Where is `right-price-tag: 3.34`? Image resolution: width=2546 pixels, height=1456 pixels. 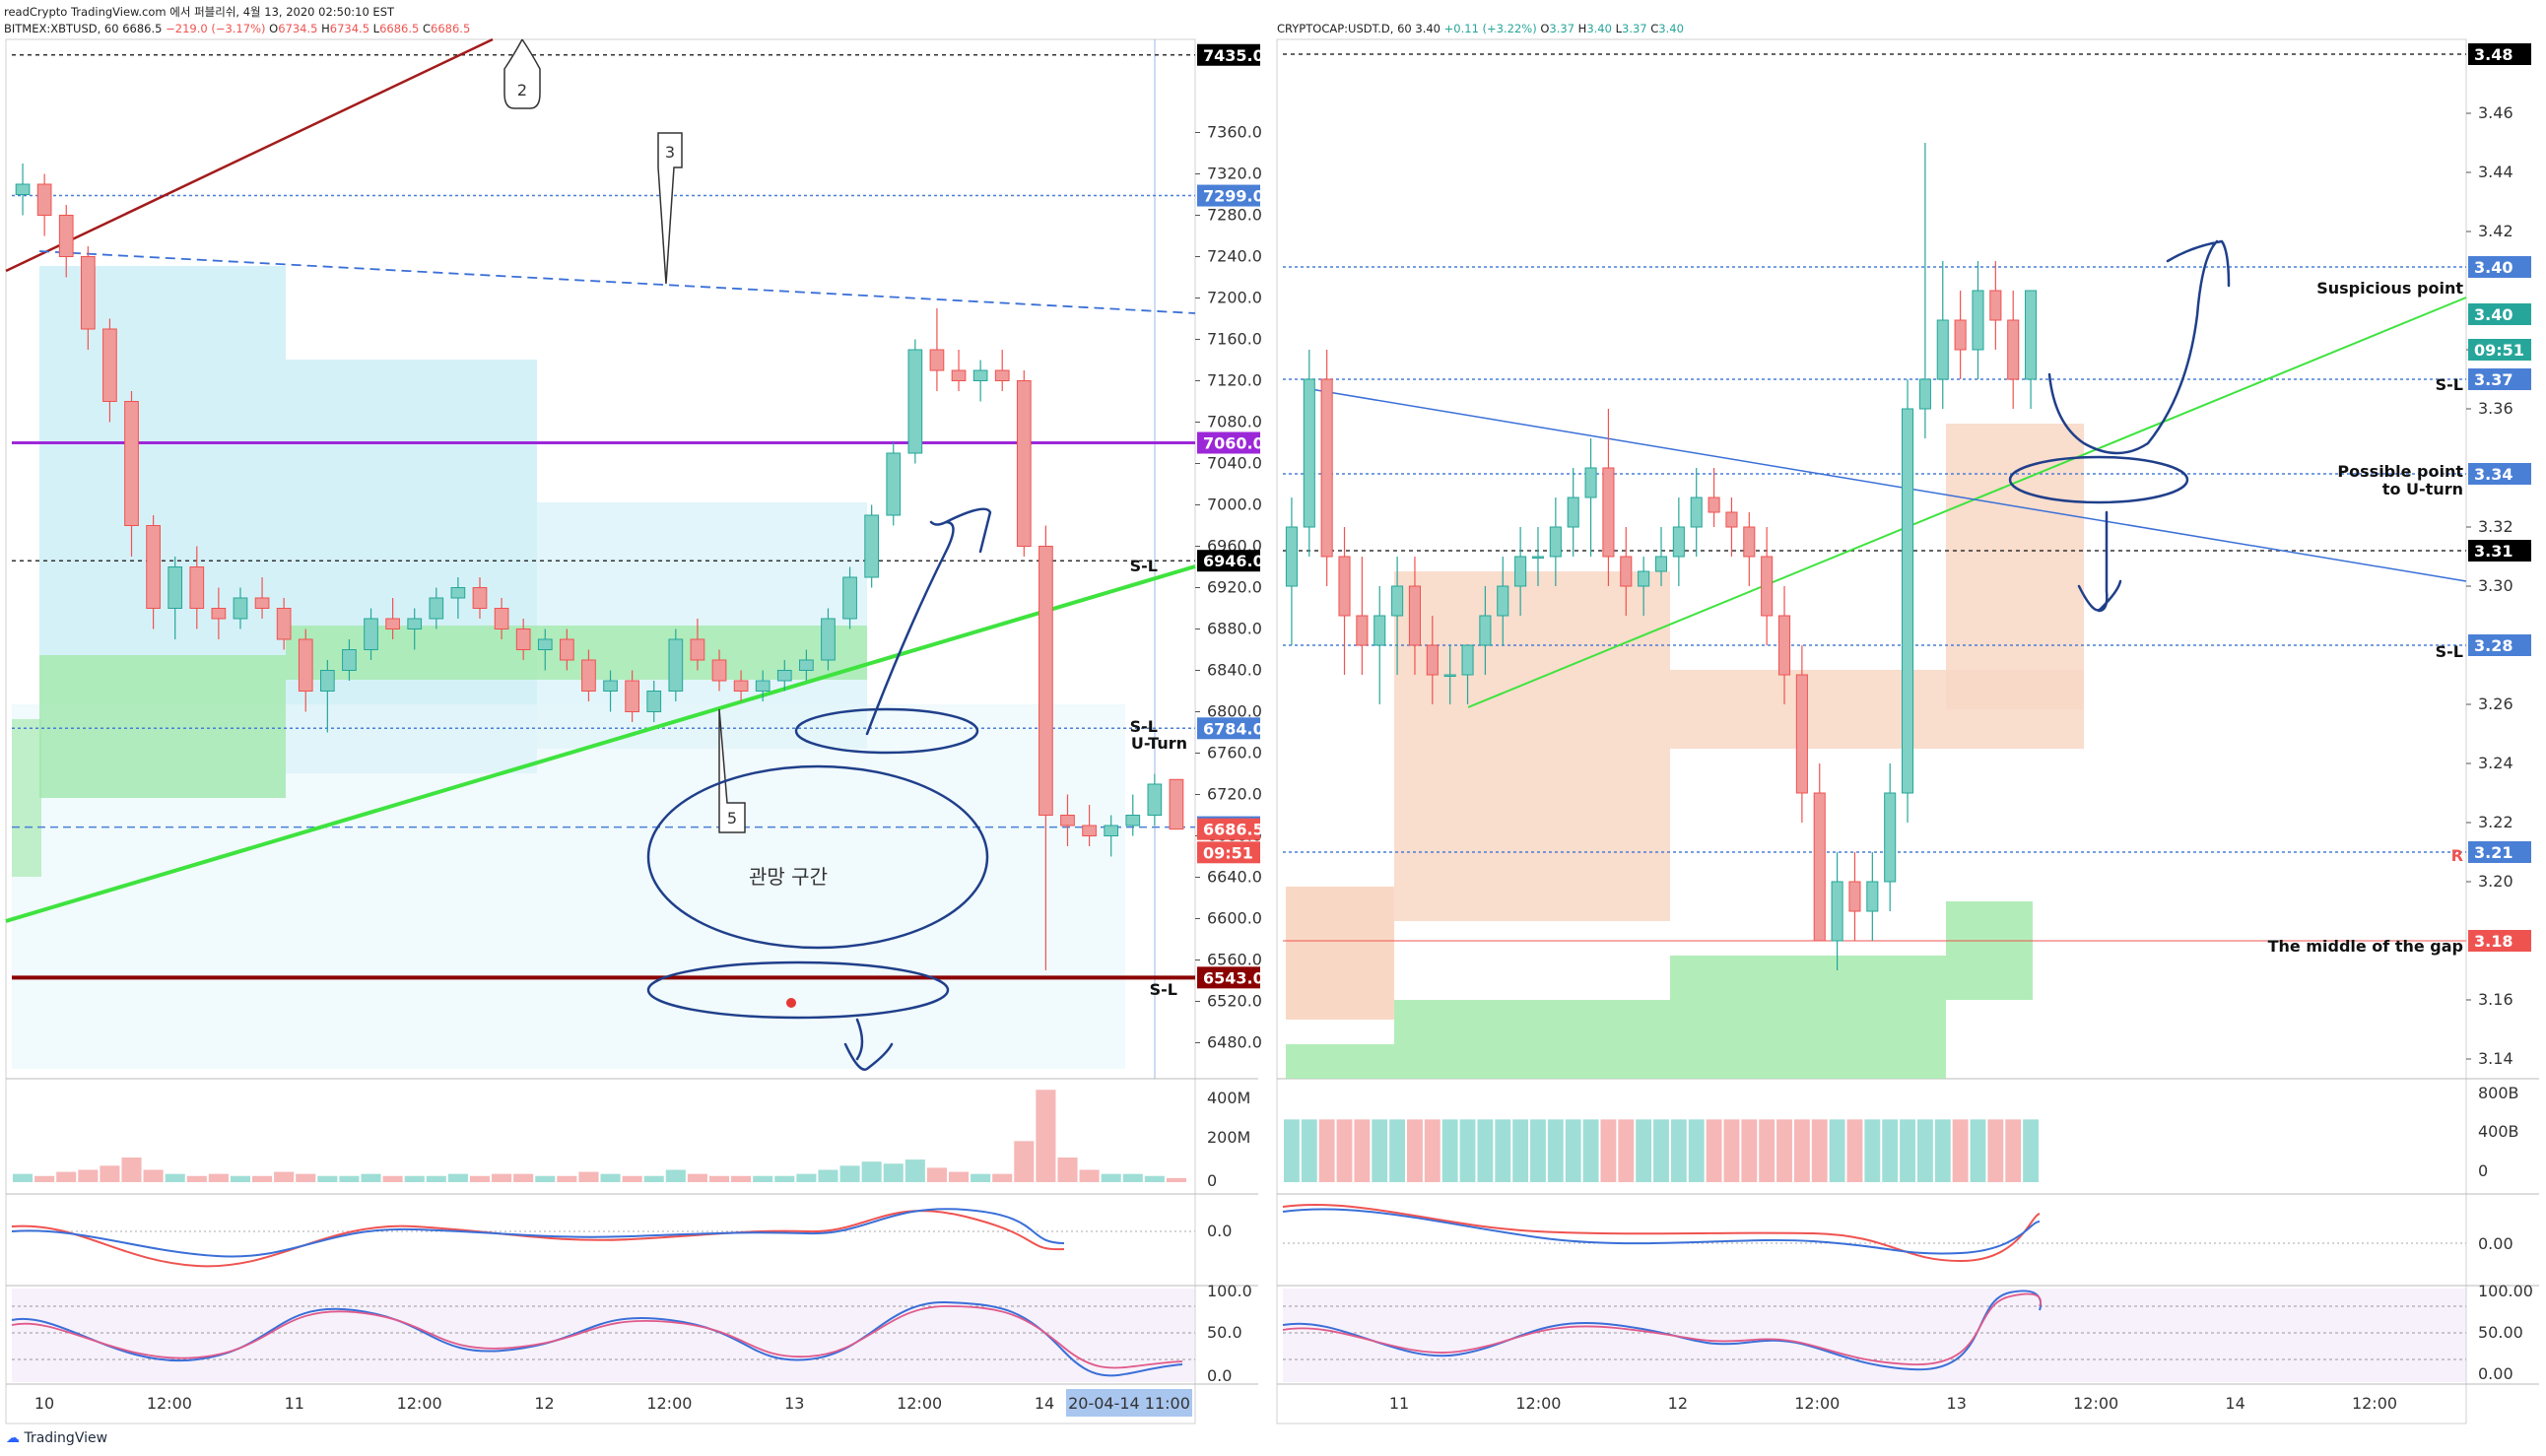 right-price-tag: 3.34 is located at coordinates (2493, 474).